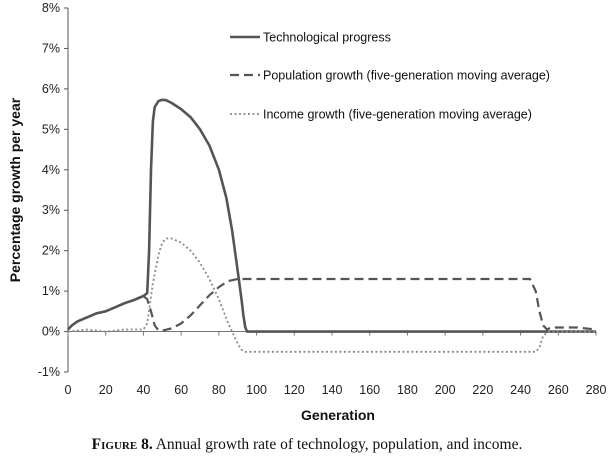  What do you see at coordinates (327, 38) in the screenshot?
I see `legend-label-0: Technological progress` at bounding box center [327, 38].